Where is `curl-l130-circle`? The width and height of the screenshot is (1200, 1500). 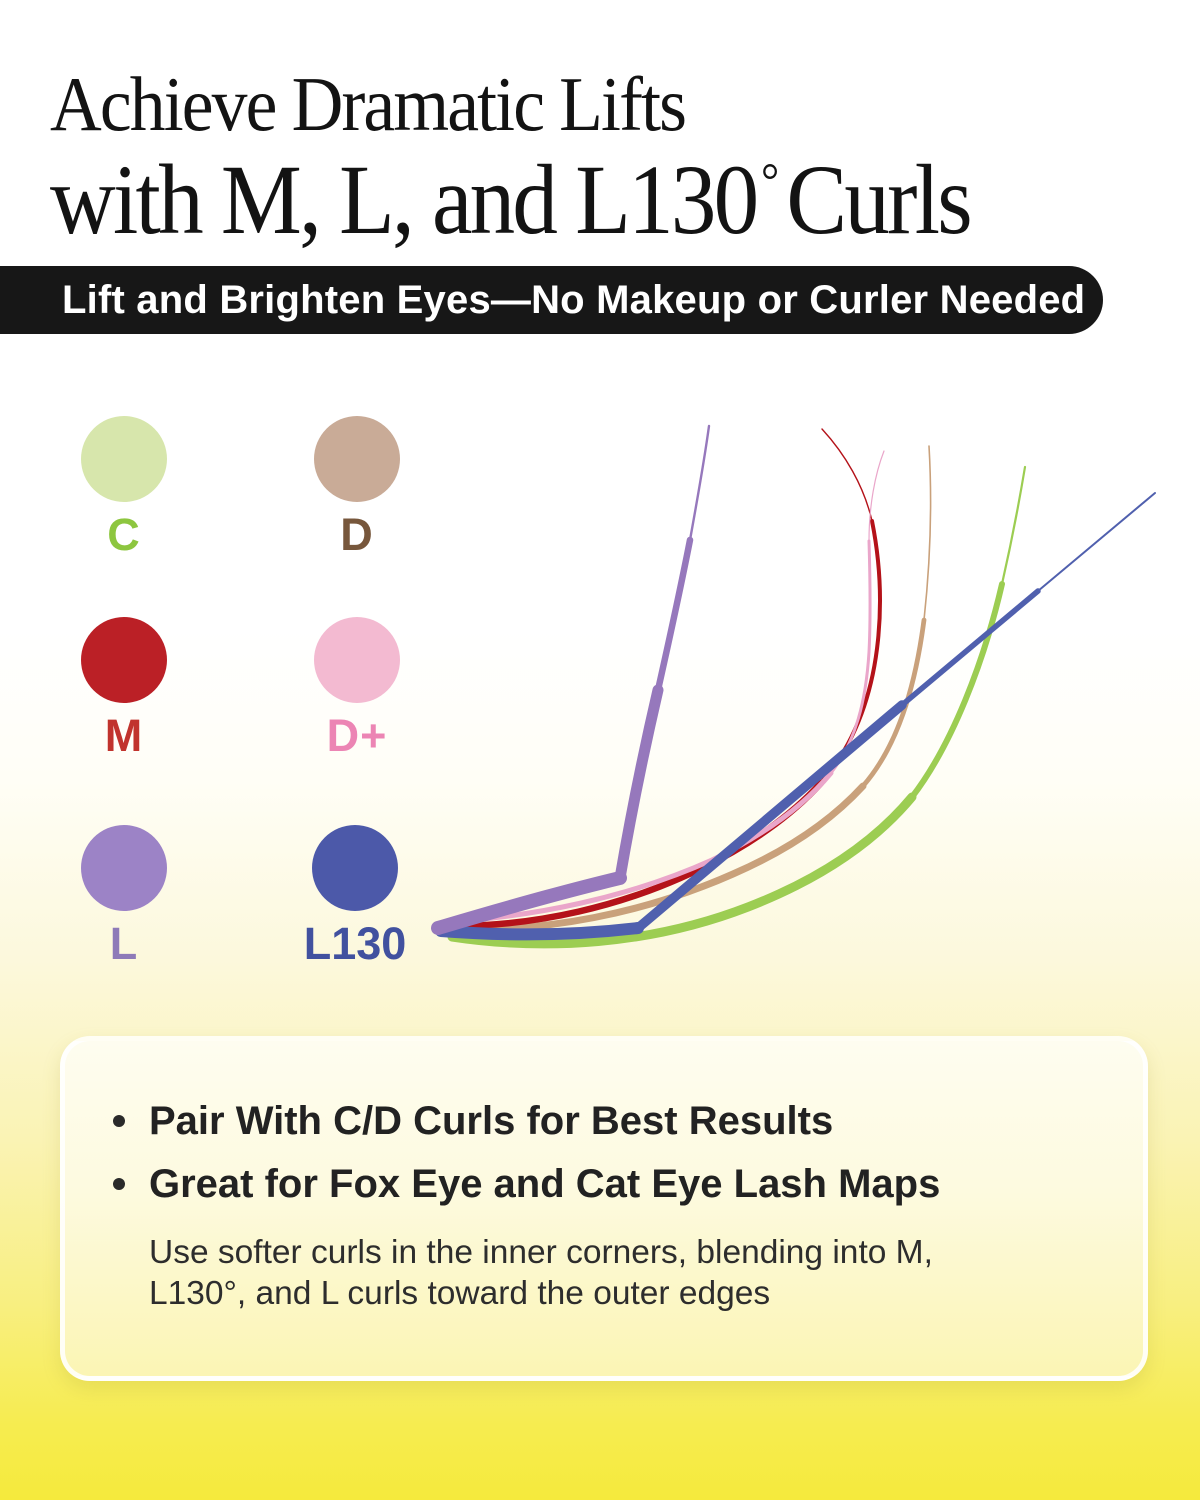
curl-l130-circle is located at coordinates (355, 868).